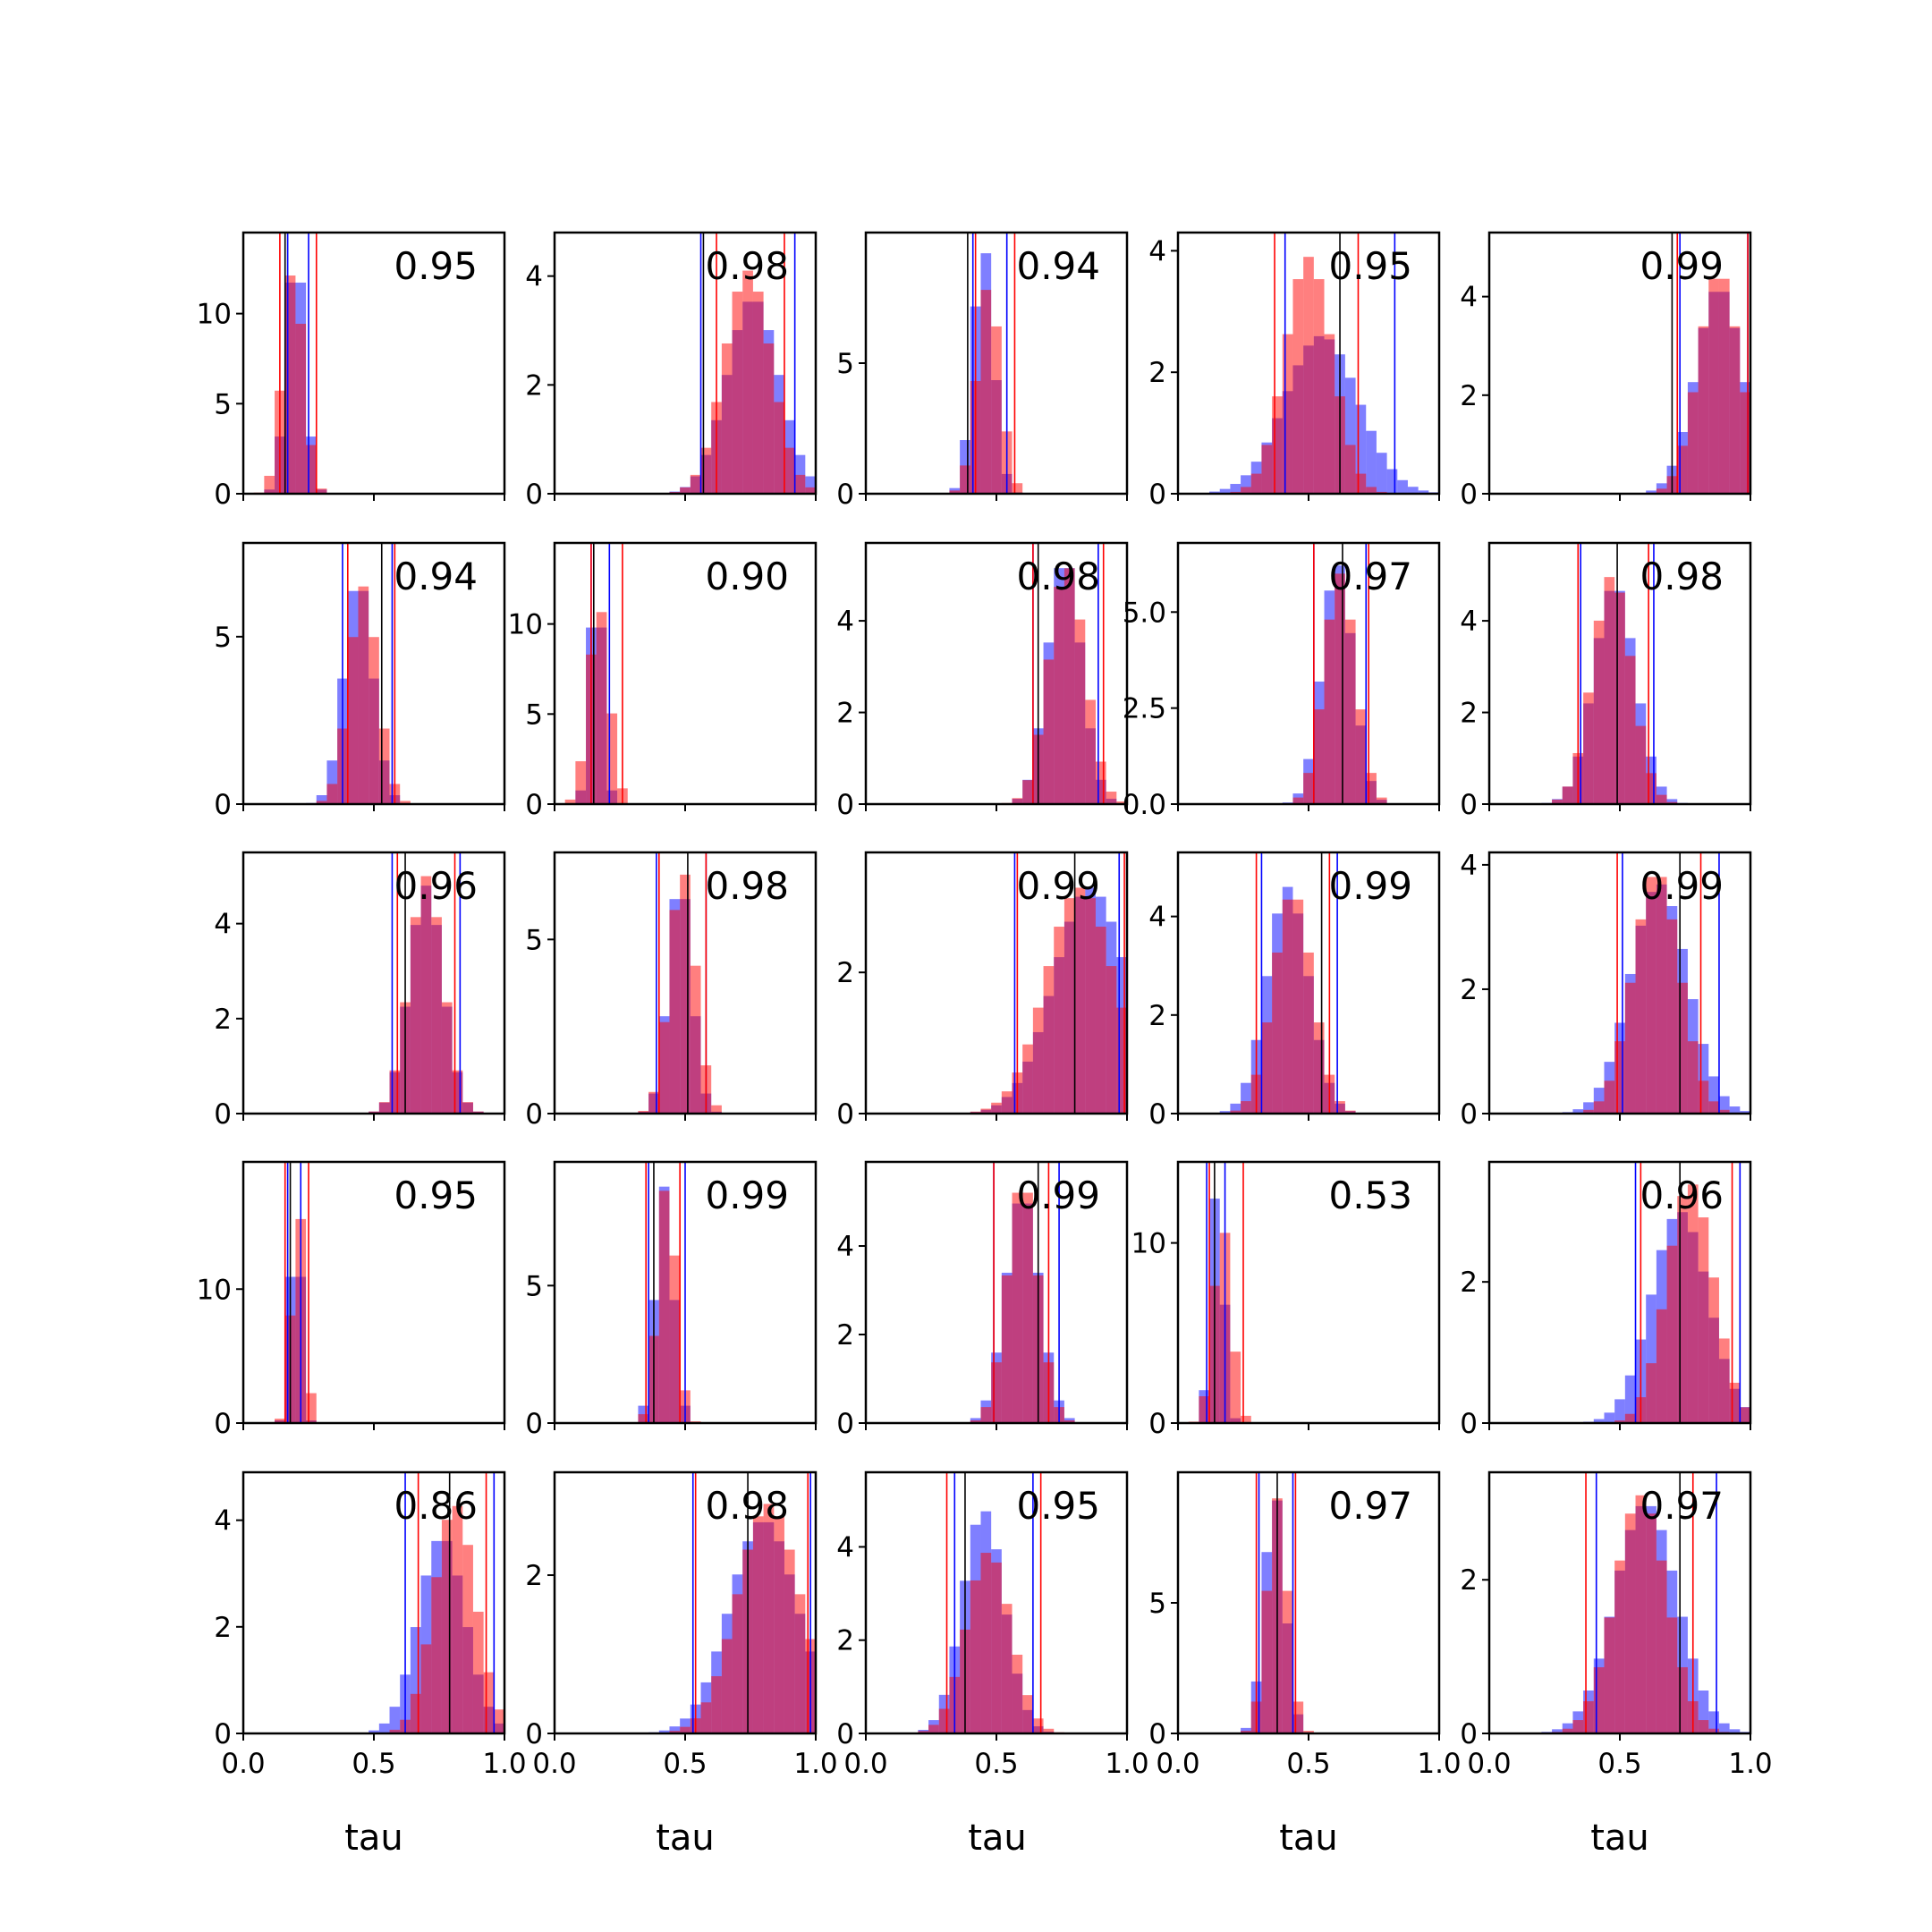  I want to click on x-tick-label: 0.0, so click(865, 1764).